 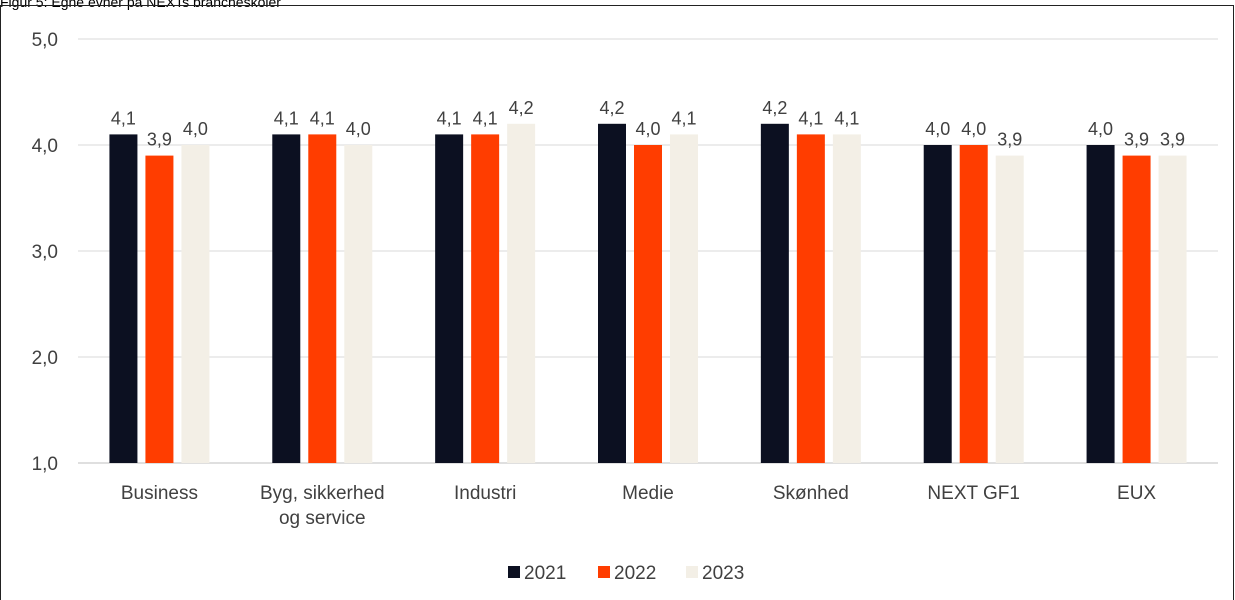 What do you see at coordinates (692, 572) in the screenshot?
I see `legend-swatch-2023` at bounding box center [692, 572].